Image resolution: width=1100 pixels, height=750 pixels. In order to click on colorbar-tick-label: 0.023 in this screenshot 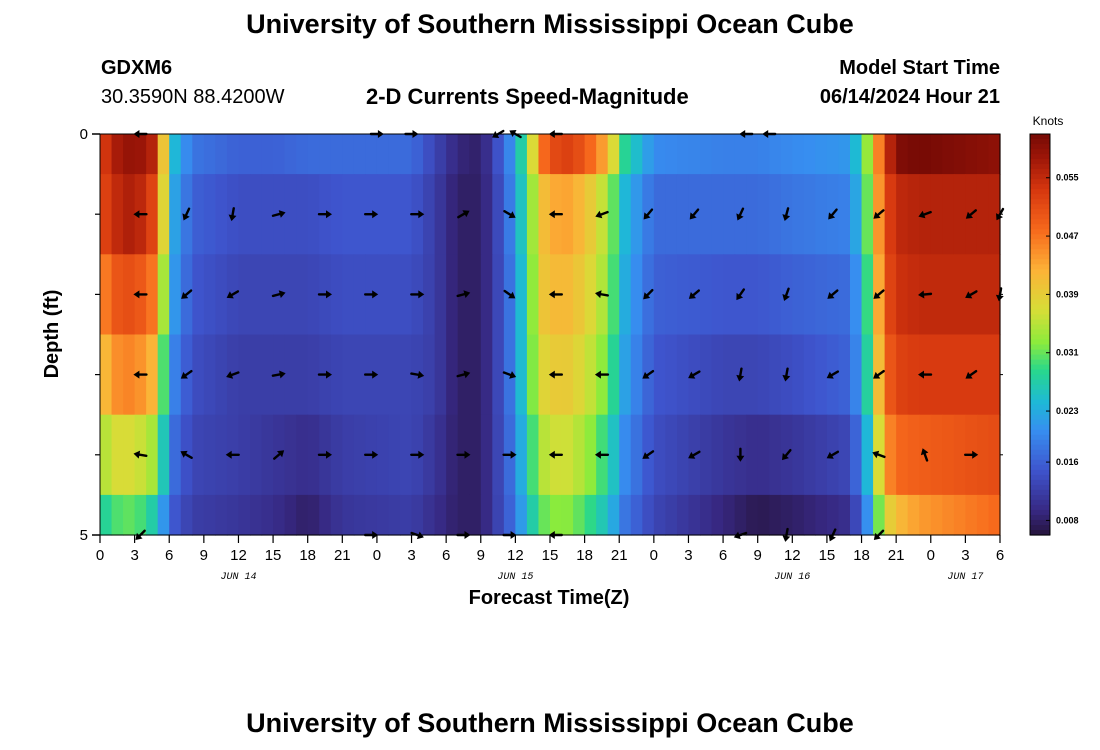, I will do `click(1067, 411)`.